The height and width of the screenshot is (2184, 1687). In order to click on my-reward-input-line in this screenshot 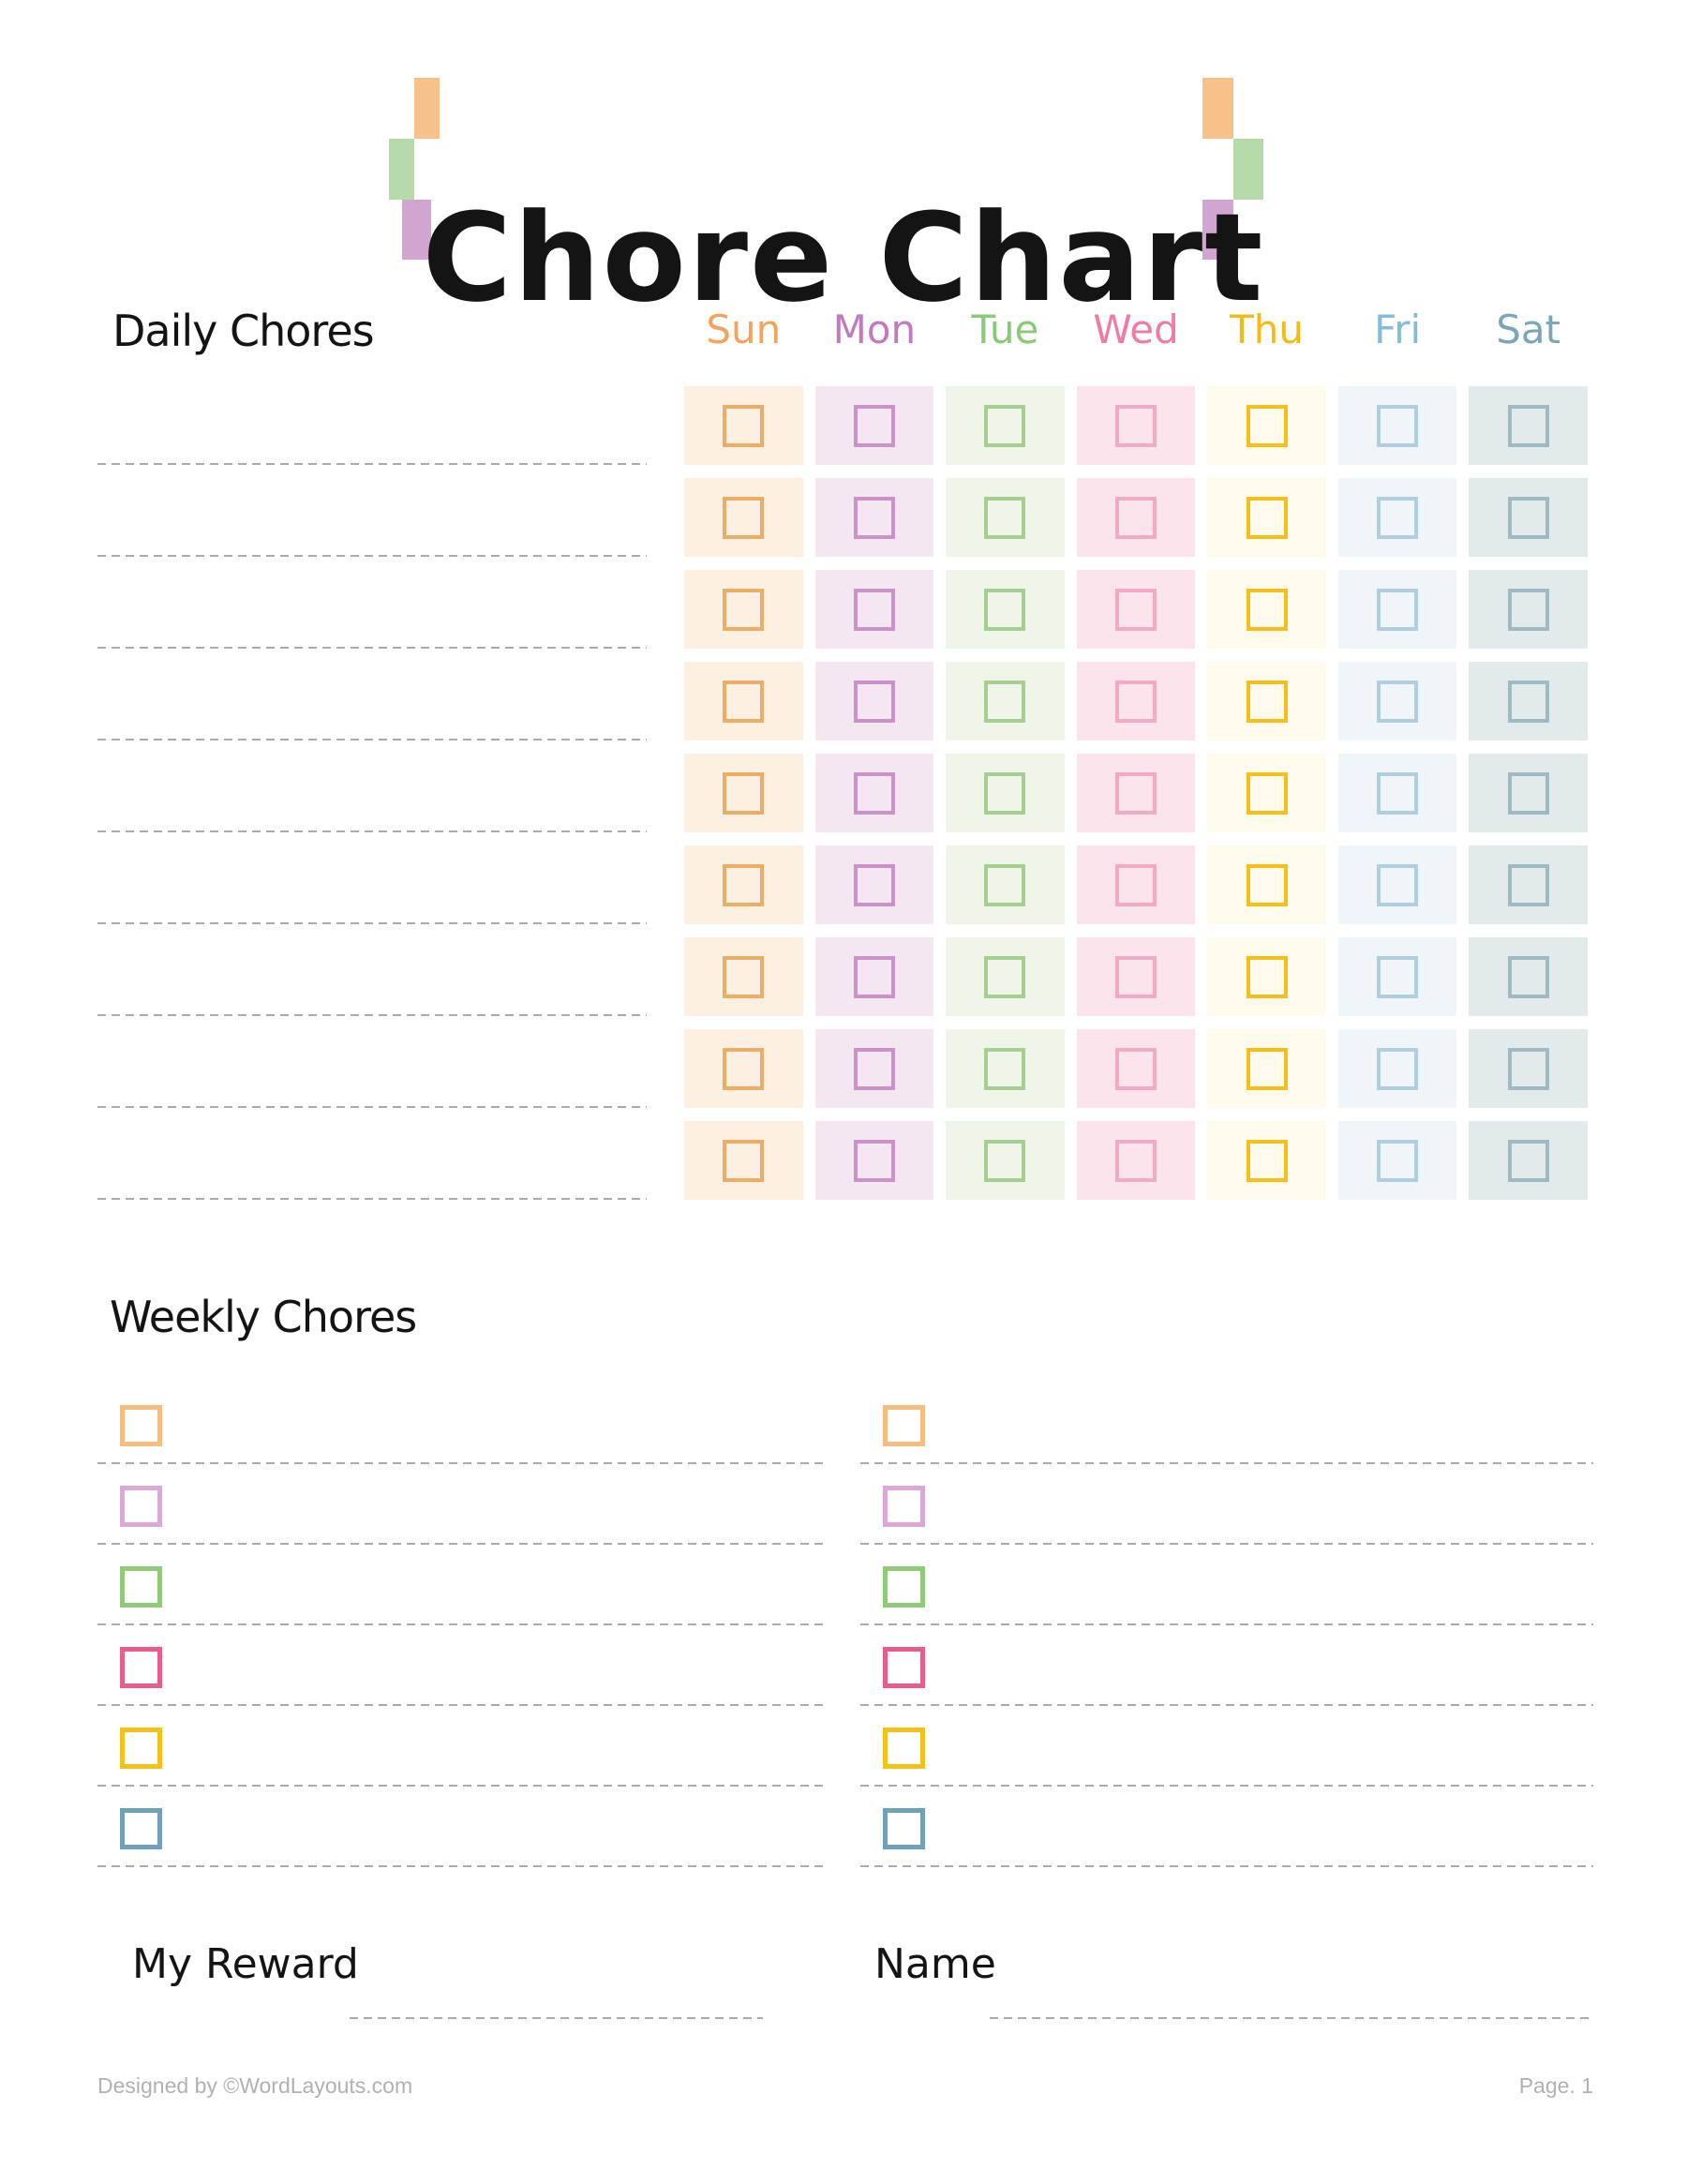, I will do `click(556, 2018)`.